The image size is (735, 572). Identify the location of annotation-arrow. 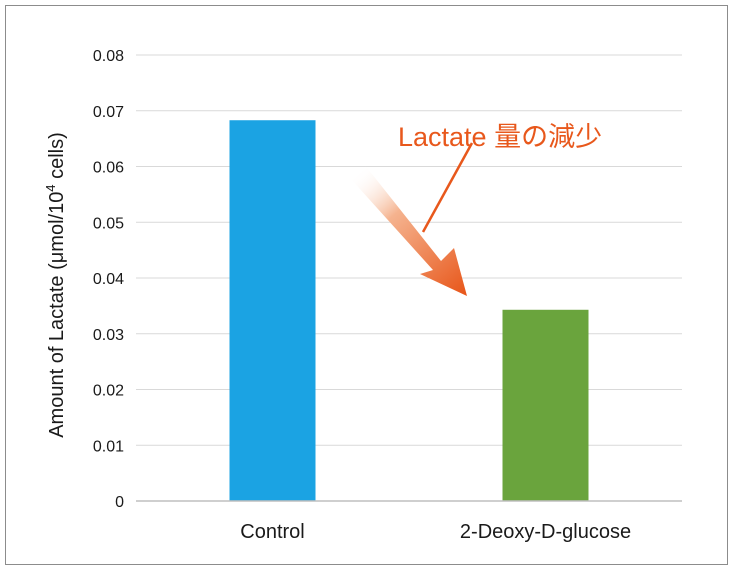
(408, 230).